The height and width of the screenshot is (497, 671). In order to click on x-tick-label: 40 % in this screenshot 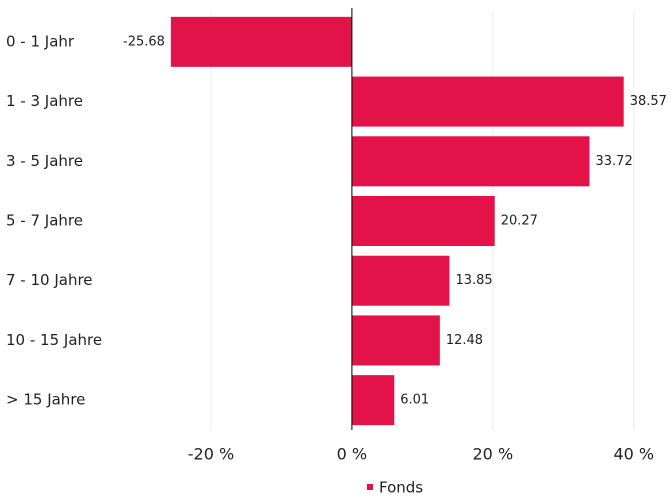, I will do `click(633, 454)`.